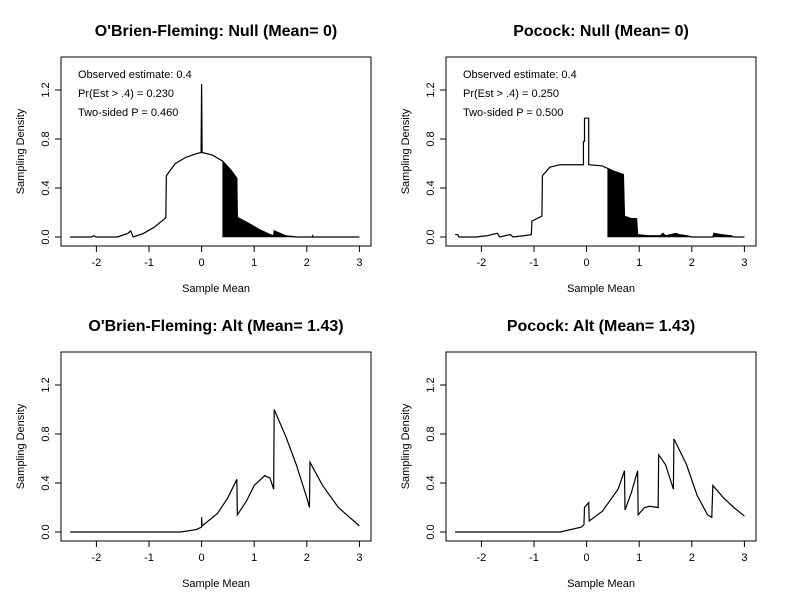 The image size is (792, 611). What do you see at coordinates (126, 94) in the screenshot?
I see `annotation-text: Pr(Est > .4) = 0.230` at bounding box center [126, 94].